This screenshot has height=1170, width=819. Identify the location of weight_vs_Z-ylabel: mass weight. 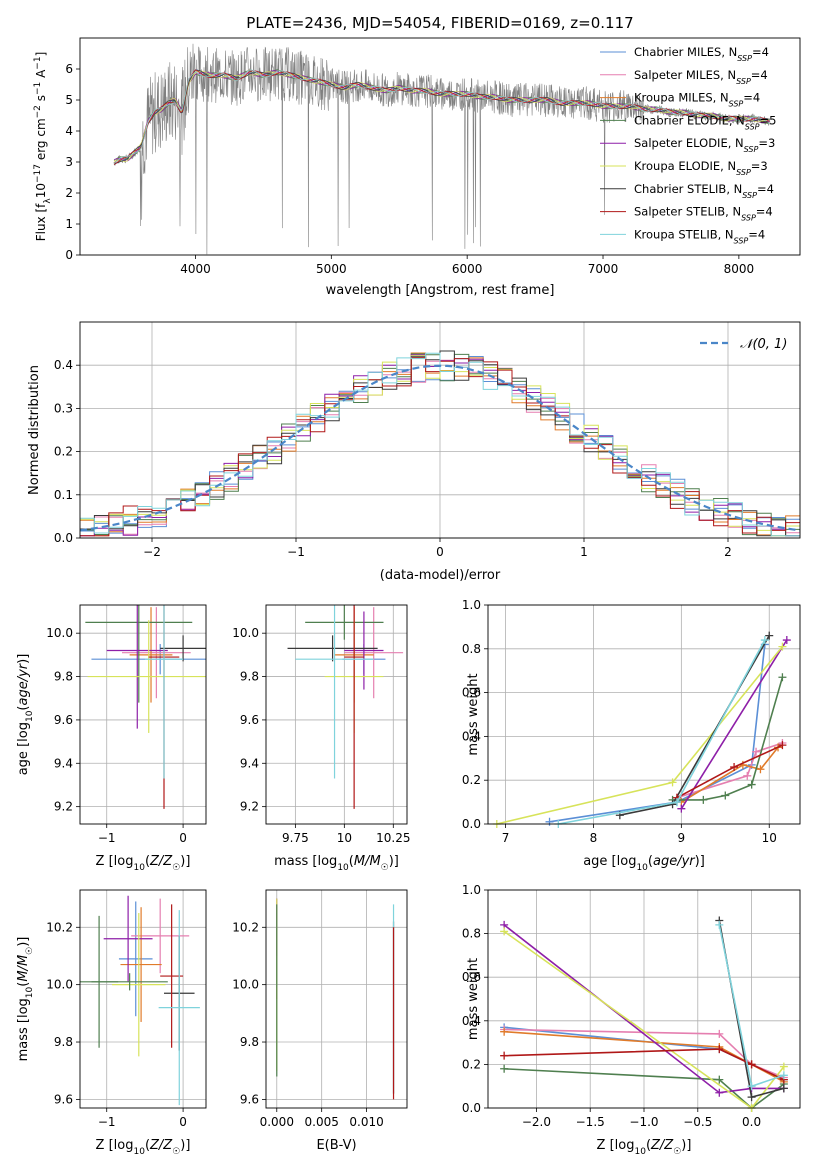
(473, 999).